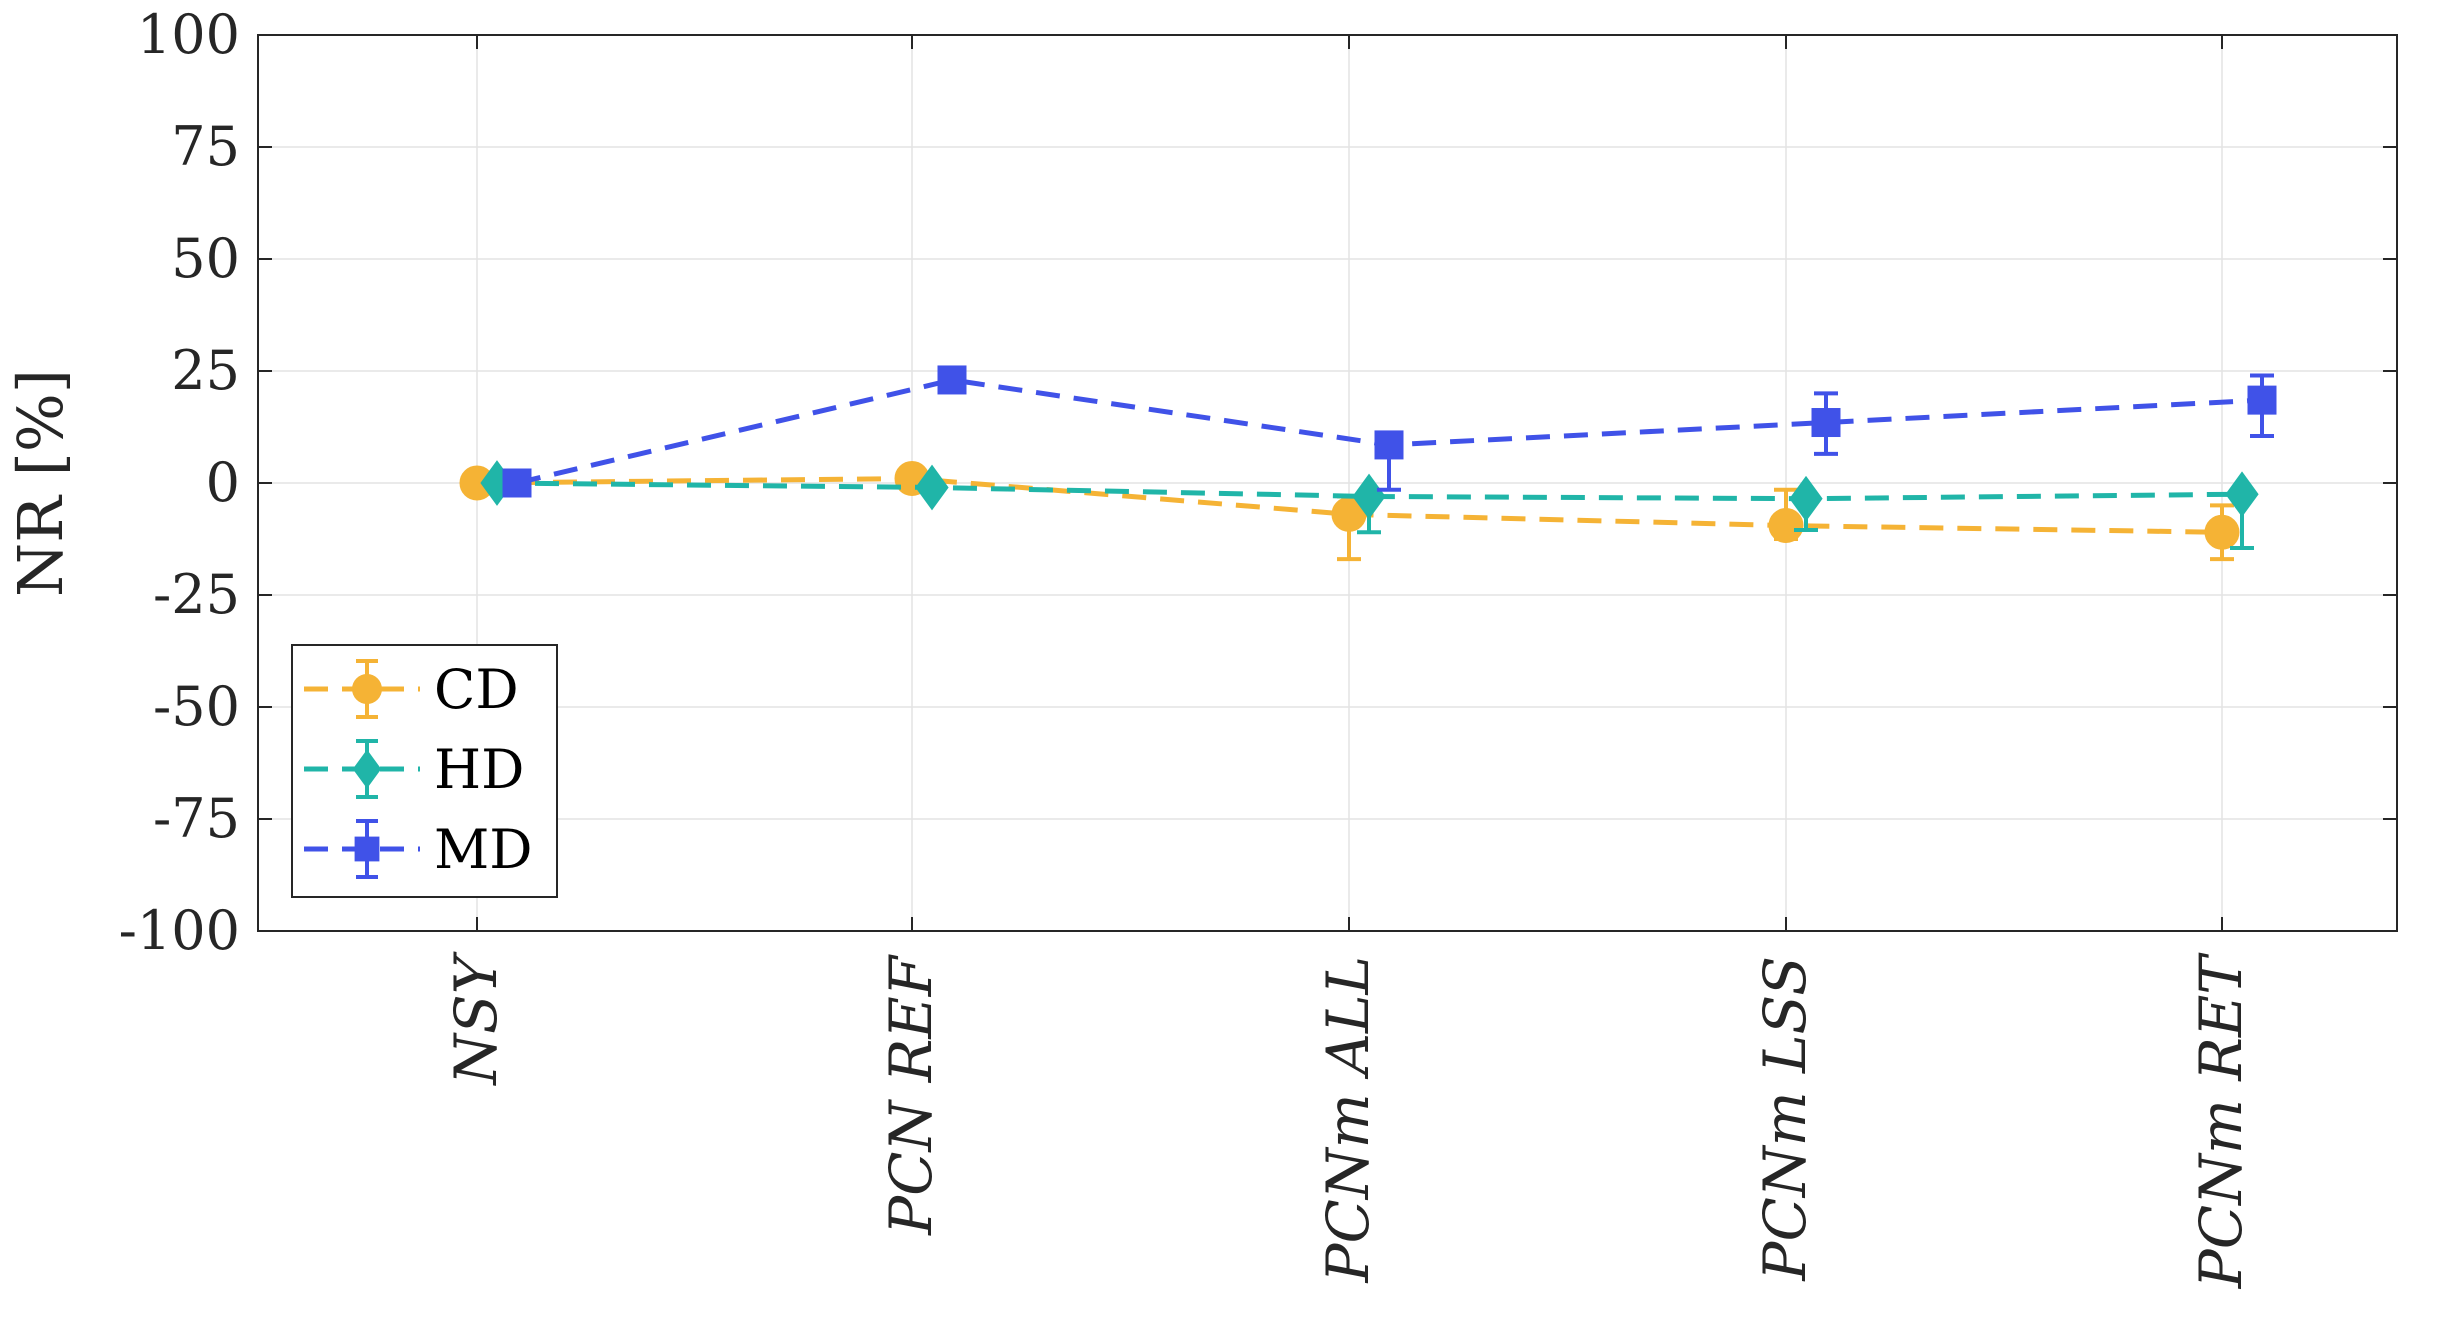 Image resolution: width=2445 pixels, height=1340 pixels. What do you see at coordinates (418, 849) in the screenshot?
I see `legend-item-md: MD` at bounding box center [418, 849].